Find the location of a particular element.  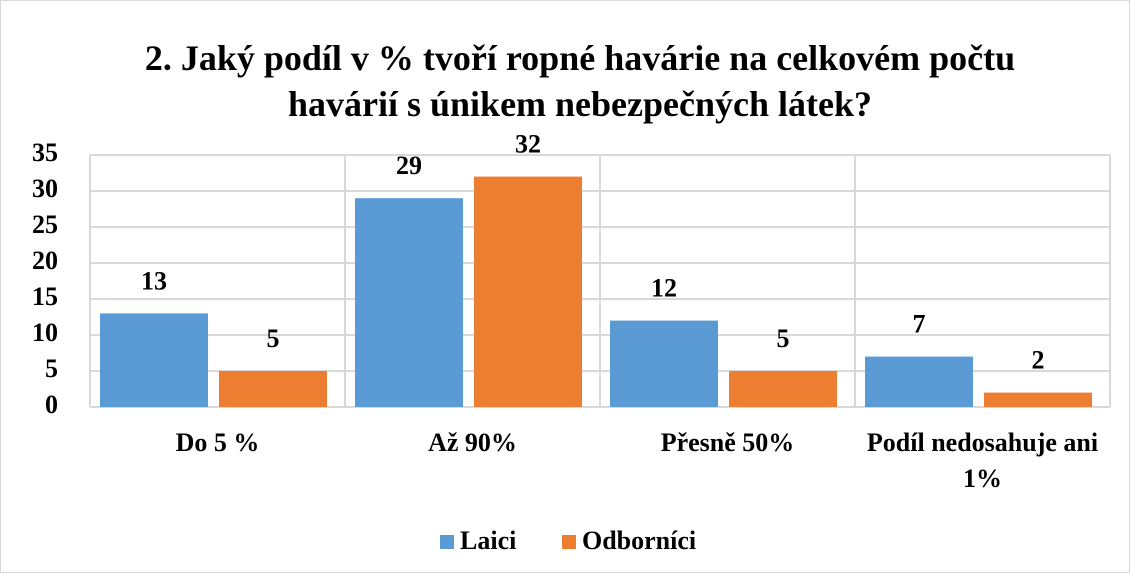

value-label: 32 is located at coordinates (528, 144).